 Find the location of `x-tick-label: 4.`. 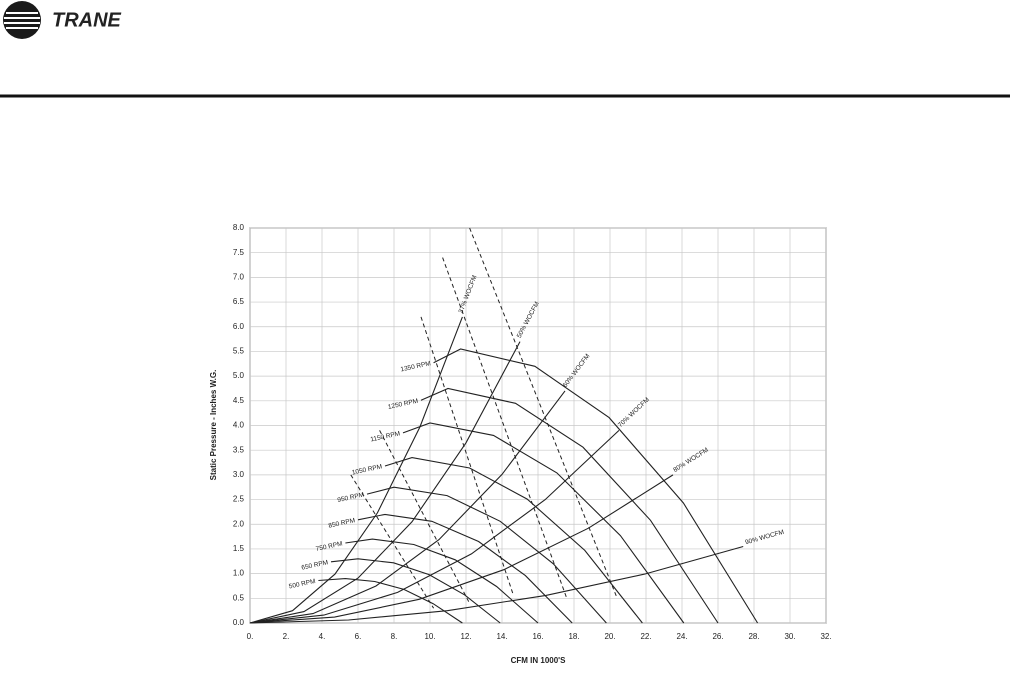

x-tick-label: 4. is located at coordinates (322, 636).